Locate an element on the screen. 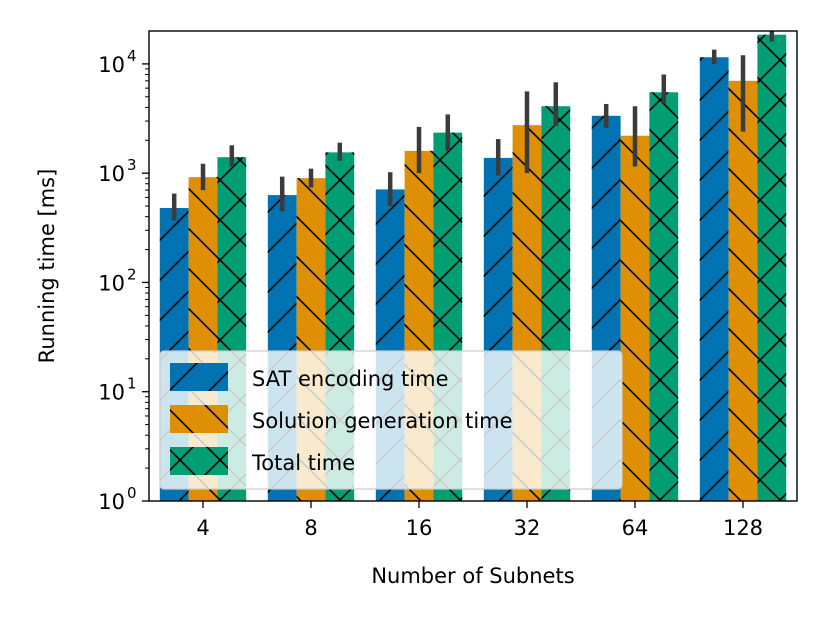 The width and height of the screenshot is (830, 623). legend-label-total: Total time is located at coordinates (303, 463).